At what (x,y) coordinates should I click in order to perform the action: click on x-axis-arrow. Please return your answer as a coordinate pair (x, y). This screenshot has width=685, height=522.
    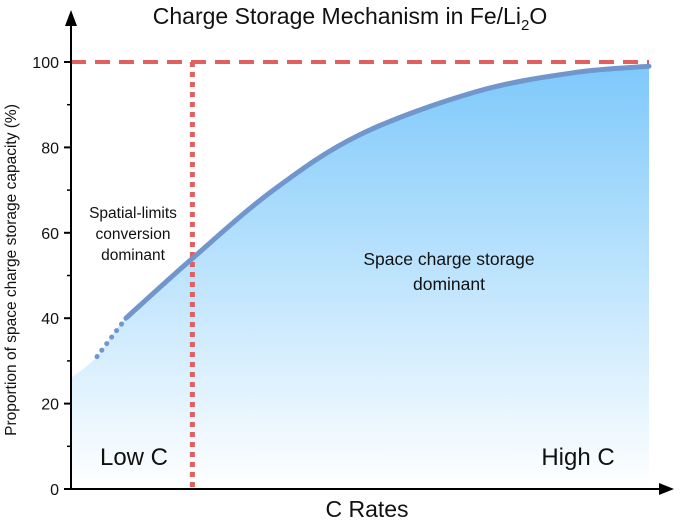
    Looking at the image, I should click on (666, 489).